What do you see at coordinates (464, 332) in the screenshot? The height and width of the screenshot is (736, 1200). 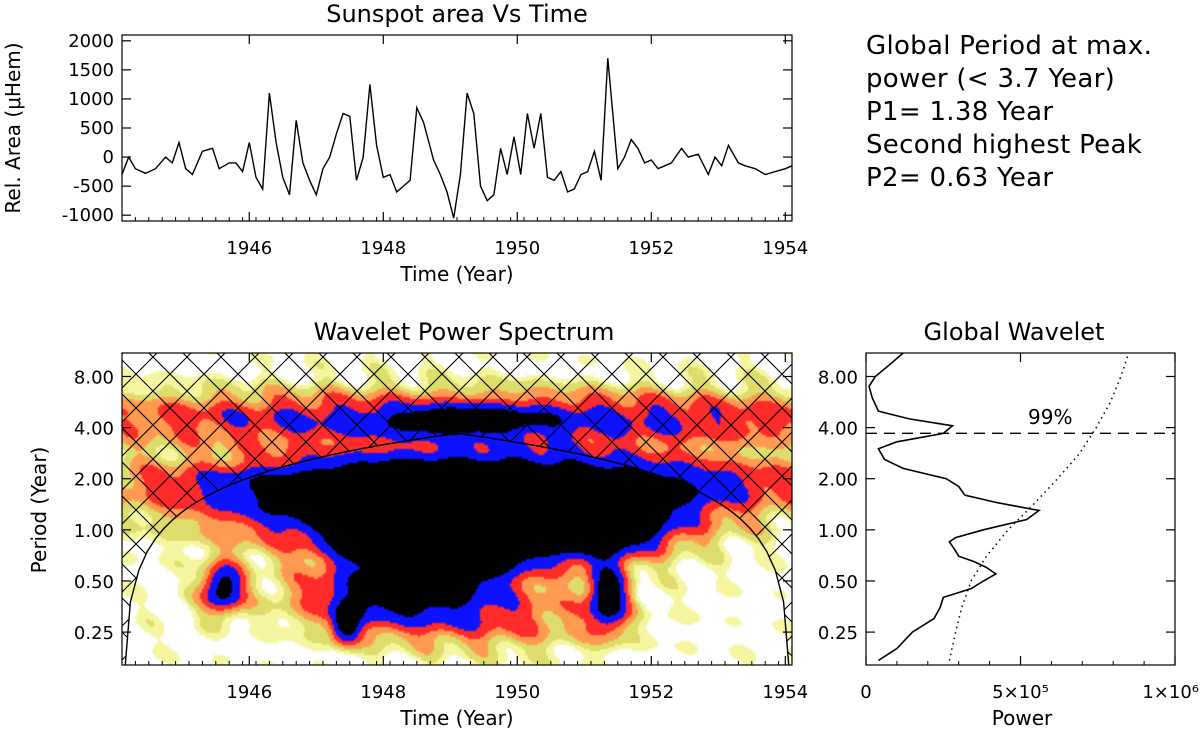 I see `wavelet-title: Wavelet Power Spectrum` at bounding box center [464, 332].